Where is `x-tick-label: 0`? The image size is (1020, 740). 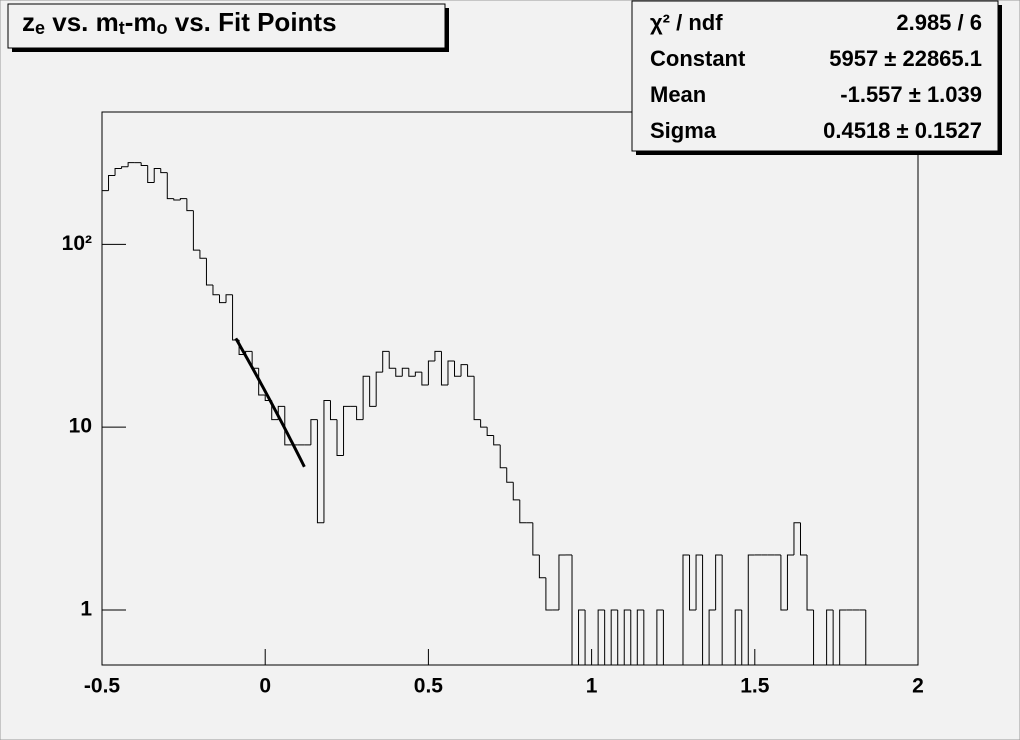
x-tick-label: 0 is located at coordinates (265, 686).